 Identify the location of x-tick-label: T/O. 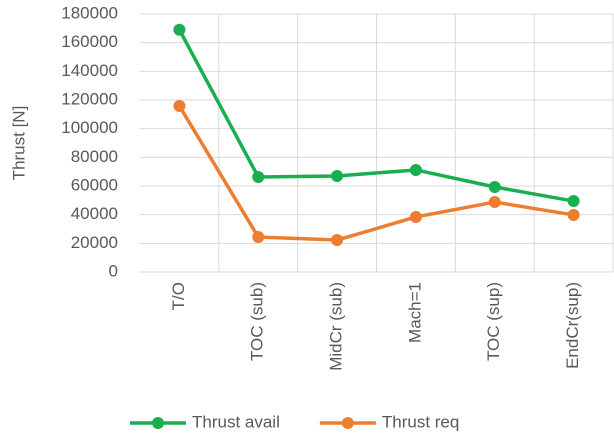
(178, 296).